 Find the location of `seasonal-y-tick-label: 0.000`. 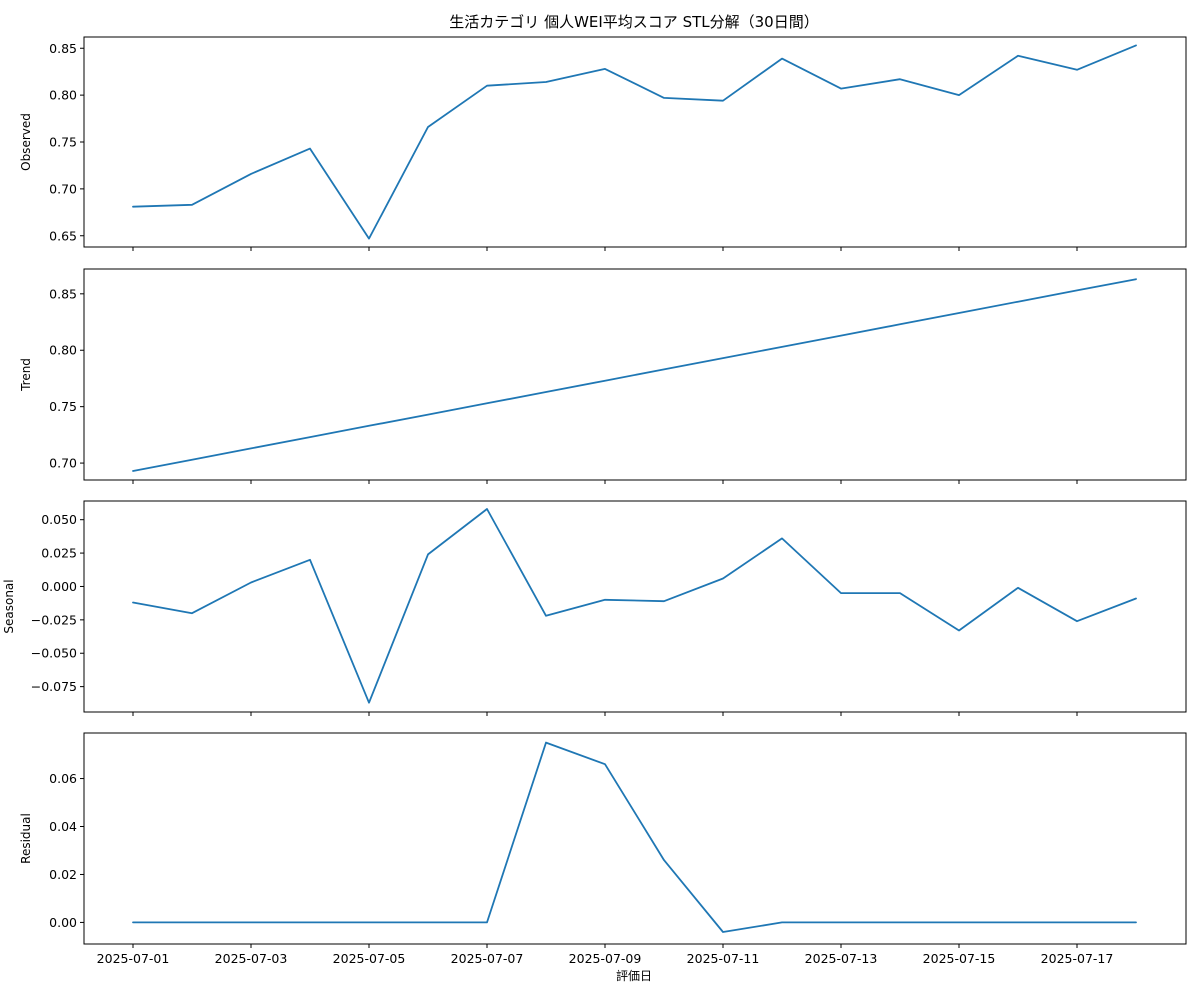

seasonal-y-tick-label: 0.000 is located at coordinates (59, 586).